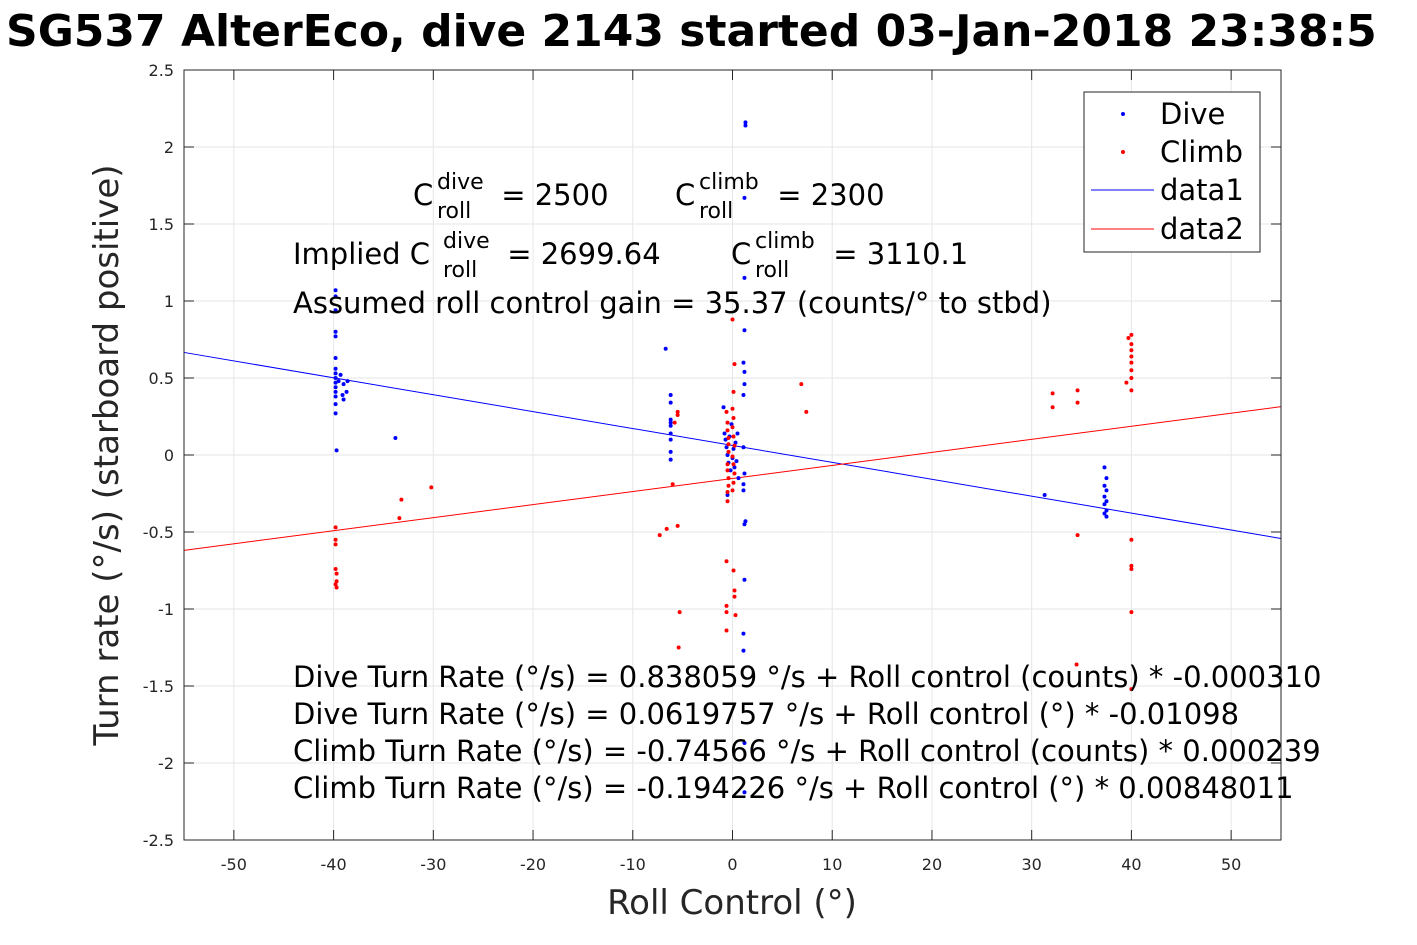  What do you see at coordinates (716, 211) in the screenshot?
I see `c-roll-climb-sub: roll` at bounding box center [716, 211].